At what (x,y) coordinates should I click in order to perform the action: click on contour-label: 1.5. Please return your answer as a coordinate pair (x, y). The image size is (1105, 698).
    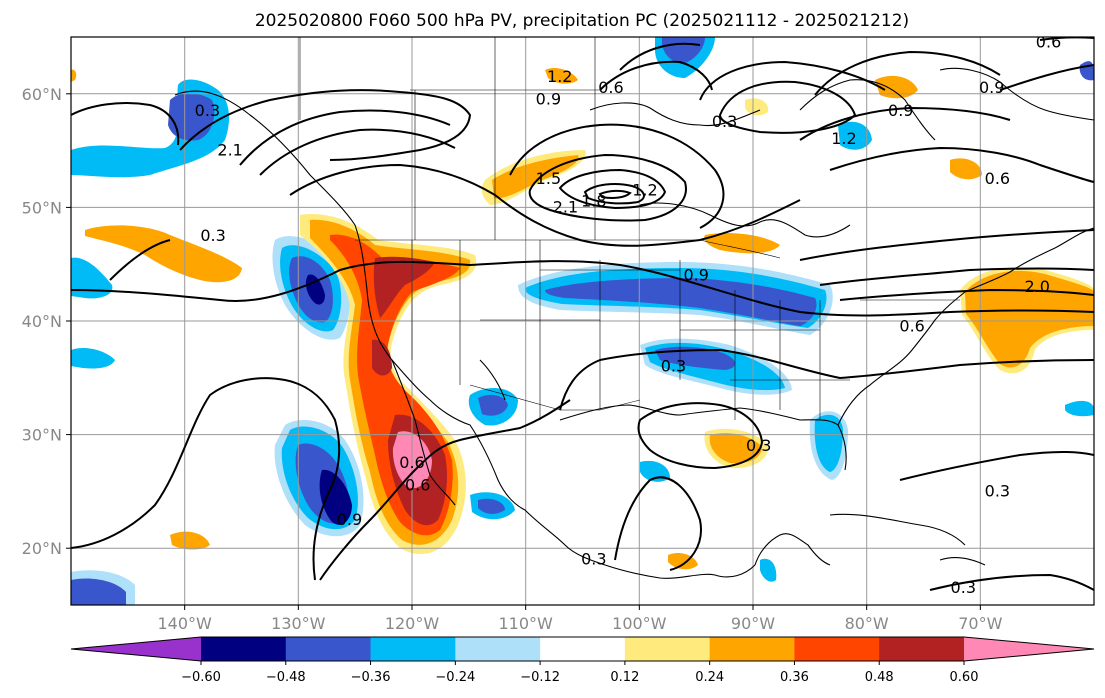
    Looking at the image, I should click on (548, 178).